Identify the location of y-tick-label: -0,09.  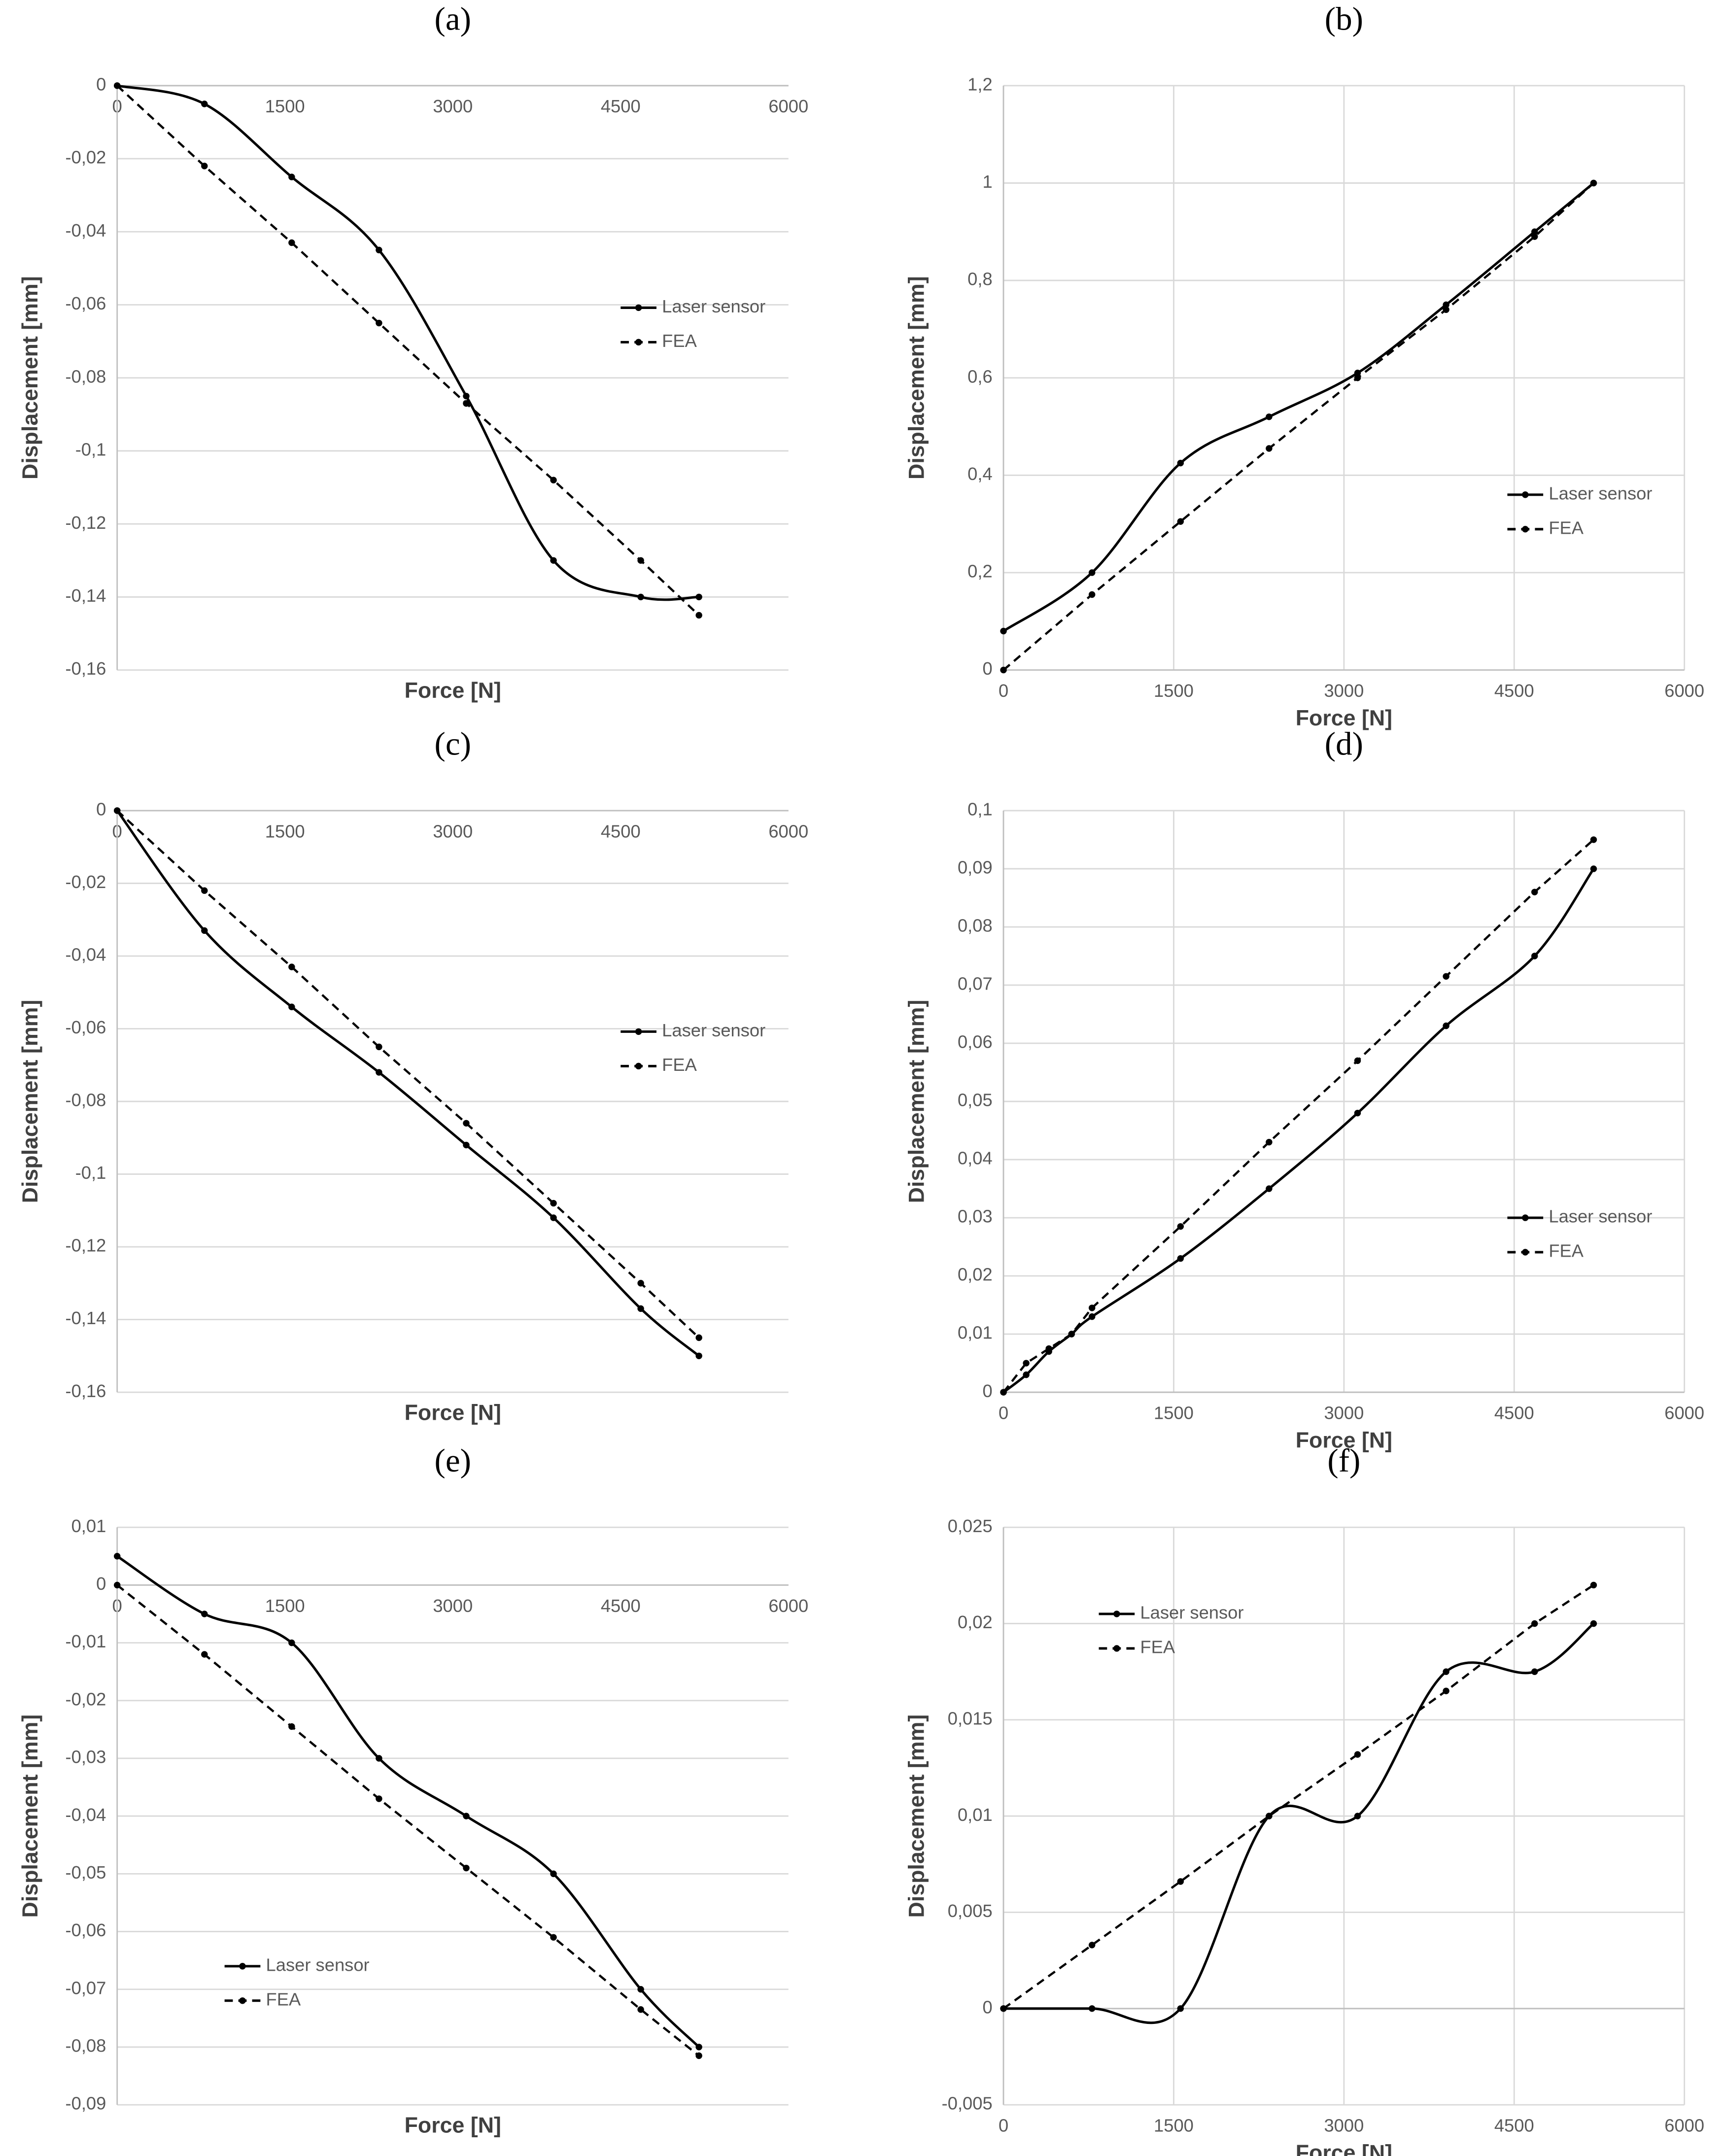
(86, 2103).